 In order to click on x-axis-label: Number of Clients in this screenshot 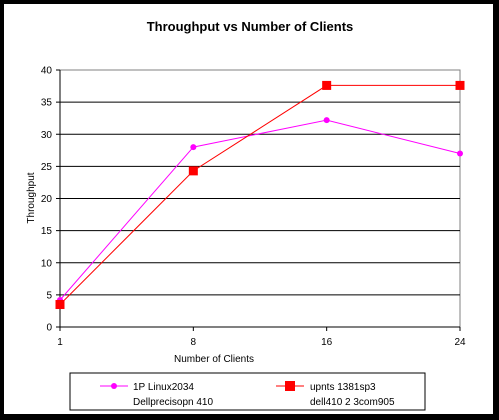, I will do `click(214, 359)`.